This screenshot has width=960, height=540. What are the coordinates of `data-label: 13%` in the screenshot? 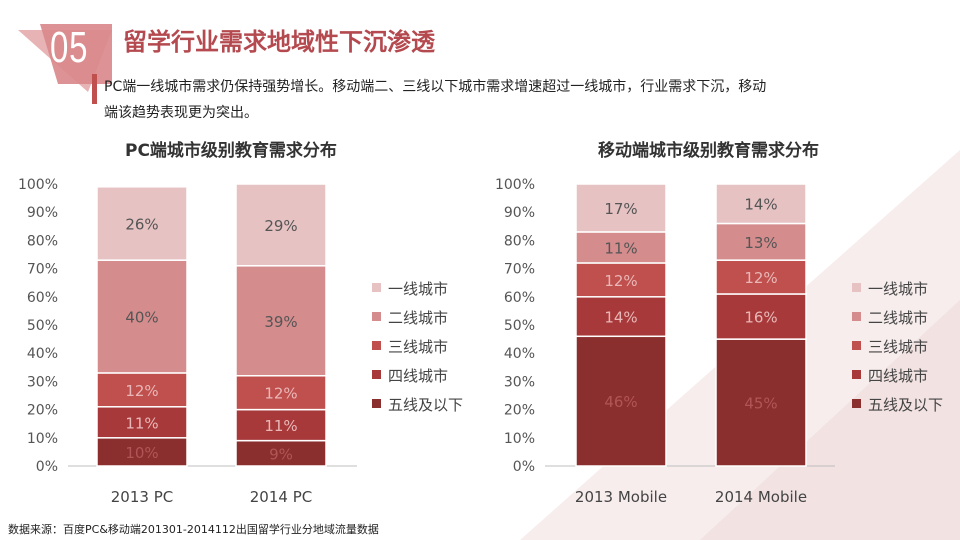 It's located at (760, 243).